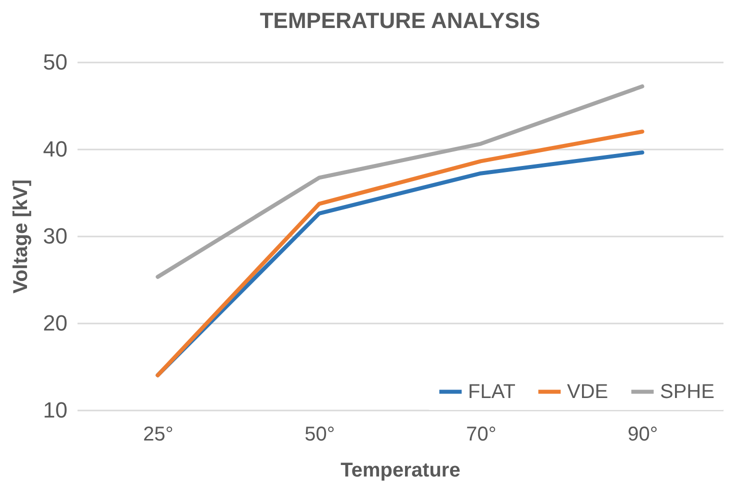 The image size is (743, 490). I want to click on y-axis-title: Voltage [kV], so click(21, 236).